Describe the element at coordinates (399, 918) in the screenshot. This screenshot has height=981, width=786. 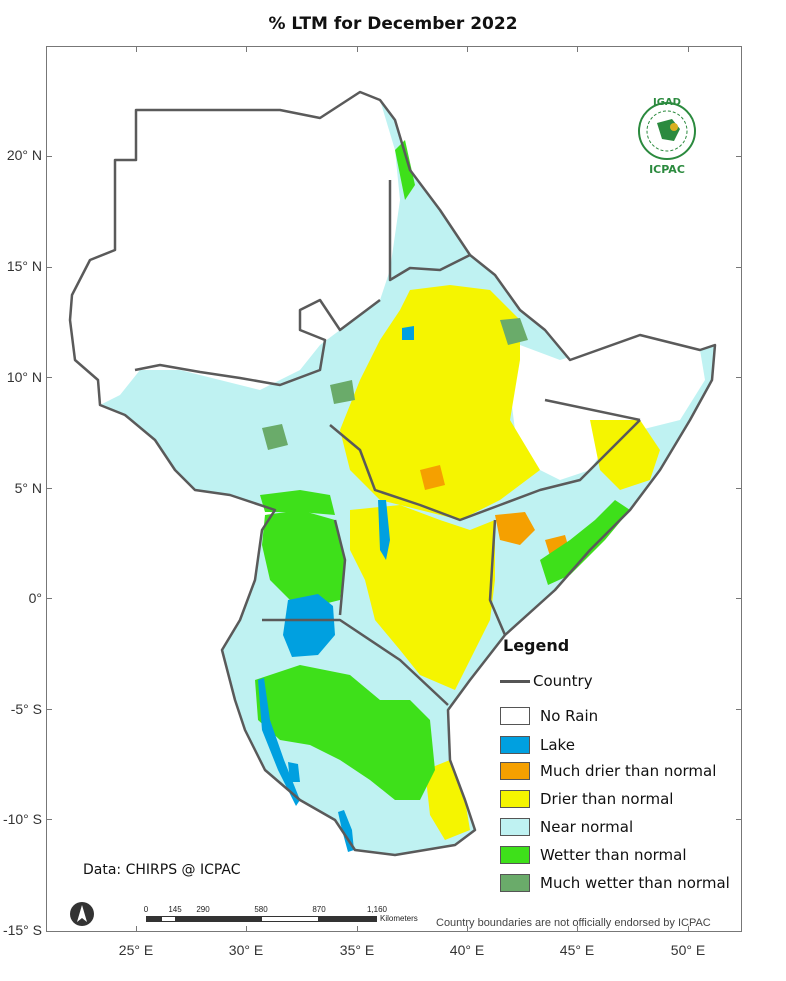
I see `scalebar-unit: Kilometers` at that location.